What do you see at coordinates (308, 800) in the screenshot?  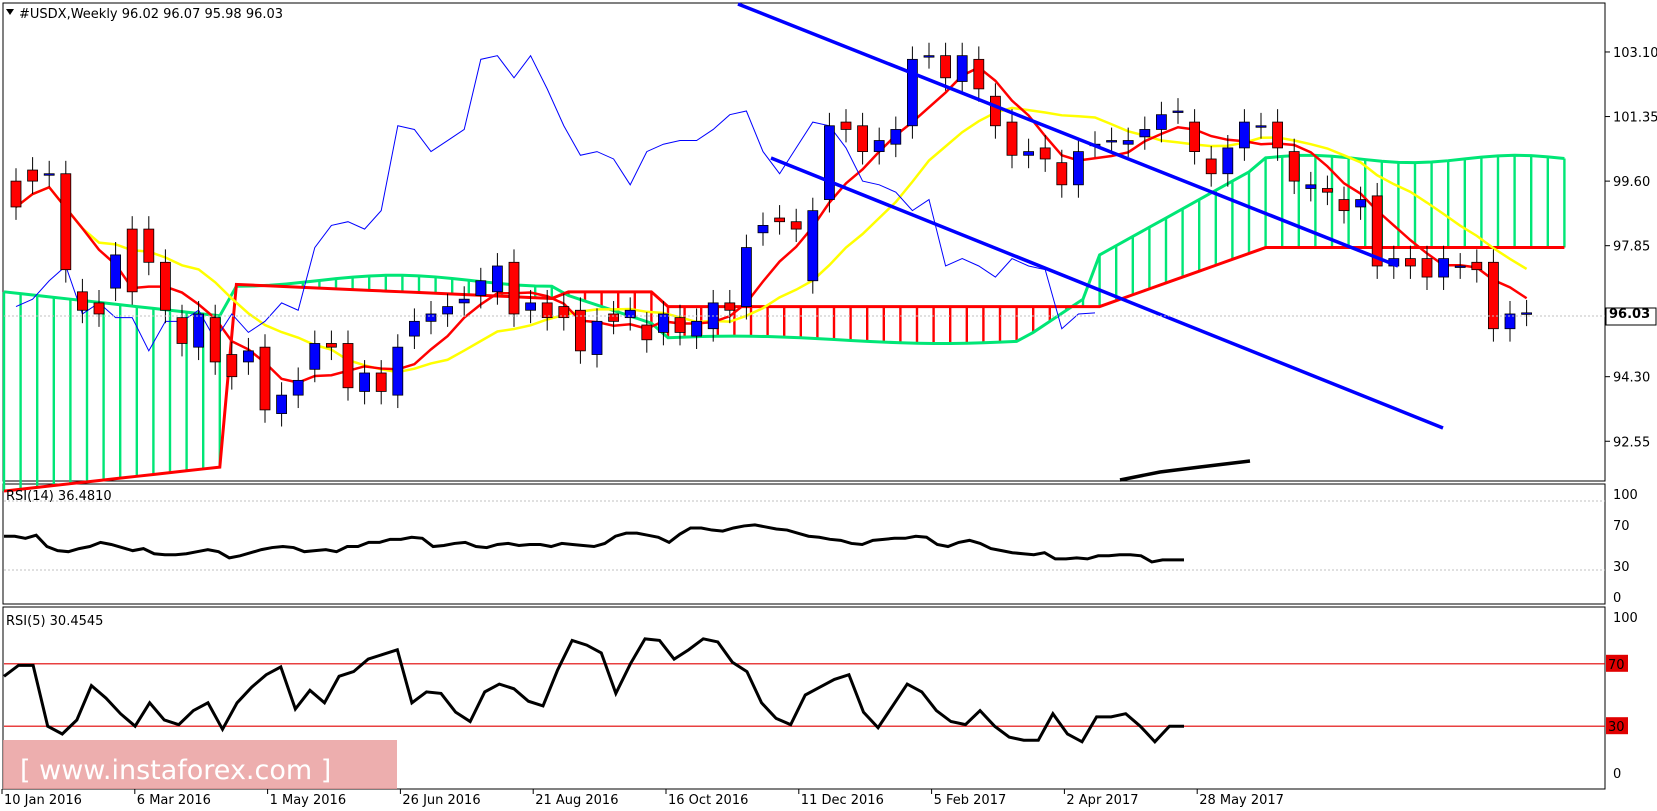 I see `time-tick-label: 1 May 2016` at bounding box center [308, 800].